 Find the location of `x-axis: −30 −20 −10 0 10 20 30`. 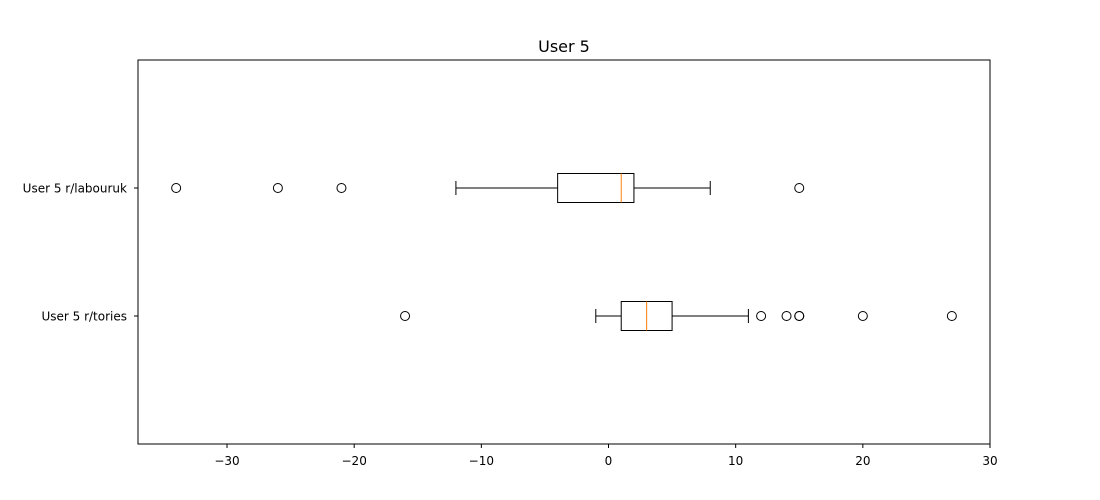

x-axis: −30 −20 −10 0 10 20 30 is located at coordinates (606, 456).